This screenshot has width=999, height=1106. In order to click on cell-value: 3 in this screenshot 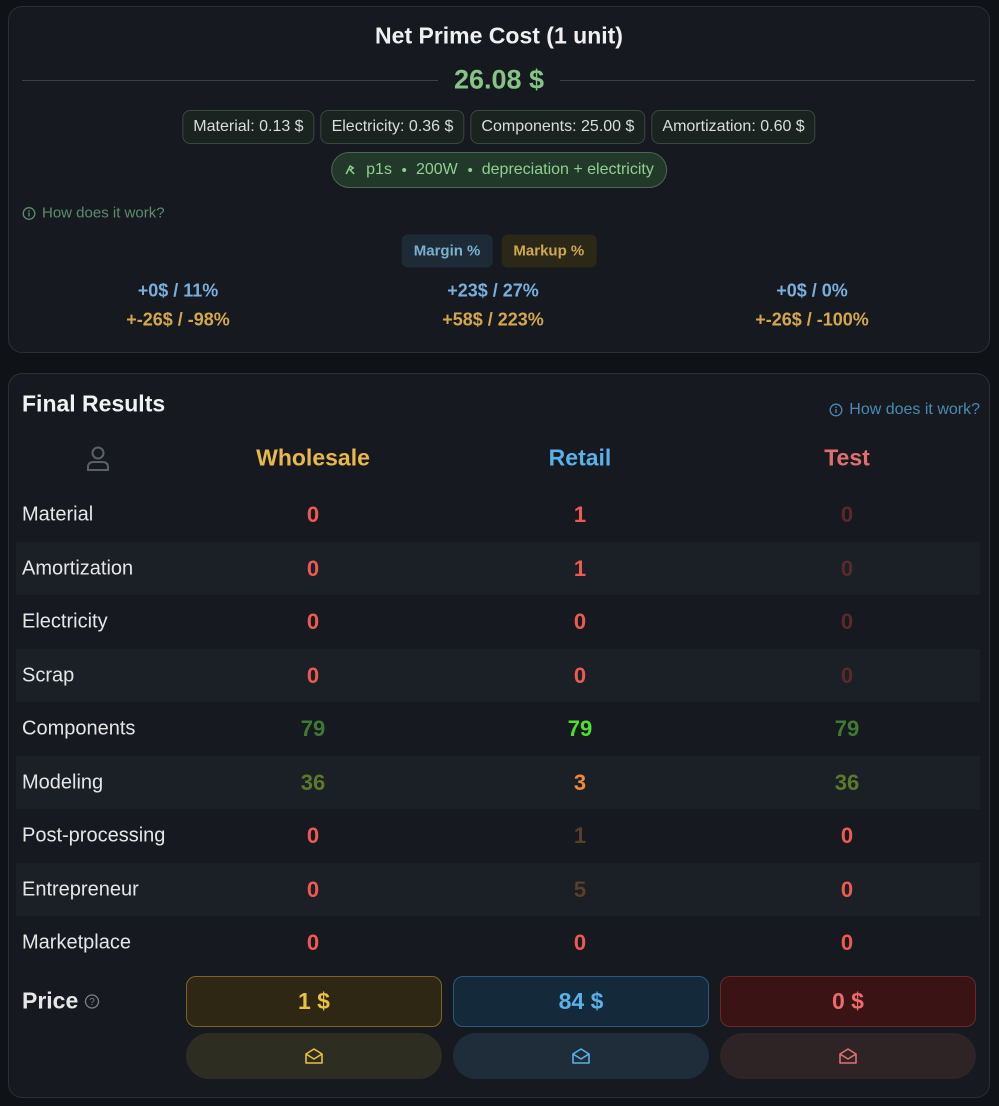, I will do `click(580, 782)`.